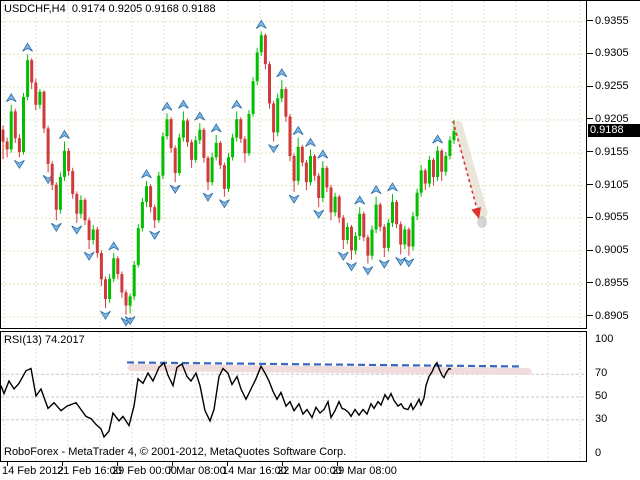 The image size is (640, 480). Describe the element at coordinates (604, 339) in the screenshot. I see `rsi-axis-label: 100` at that location.